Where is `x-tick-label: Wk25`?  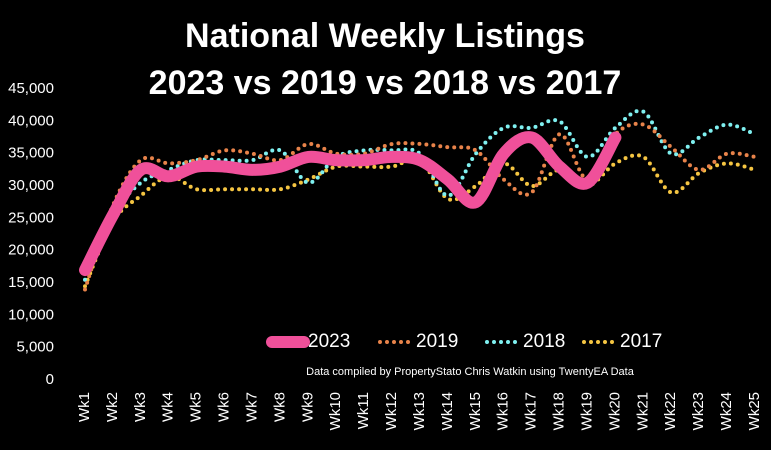
x-tick-label: Wk25 is located at coordinates (754, 411).